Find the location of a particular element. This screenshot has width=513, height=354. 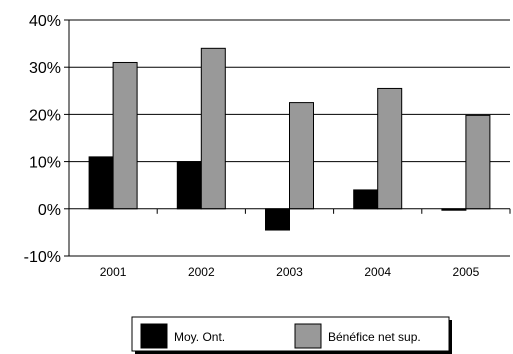

y-tick-label: 10% is located at coordinates (45, 163).